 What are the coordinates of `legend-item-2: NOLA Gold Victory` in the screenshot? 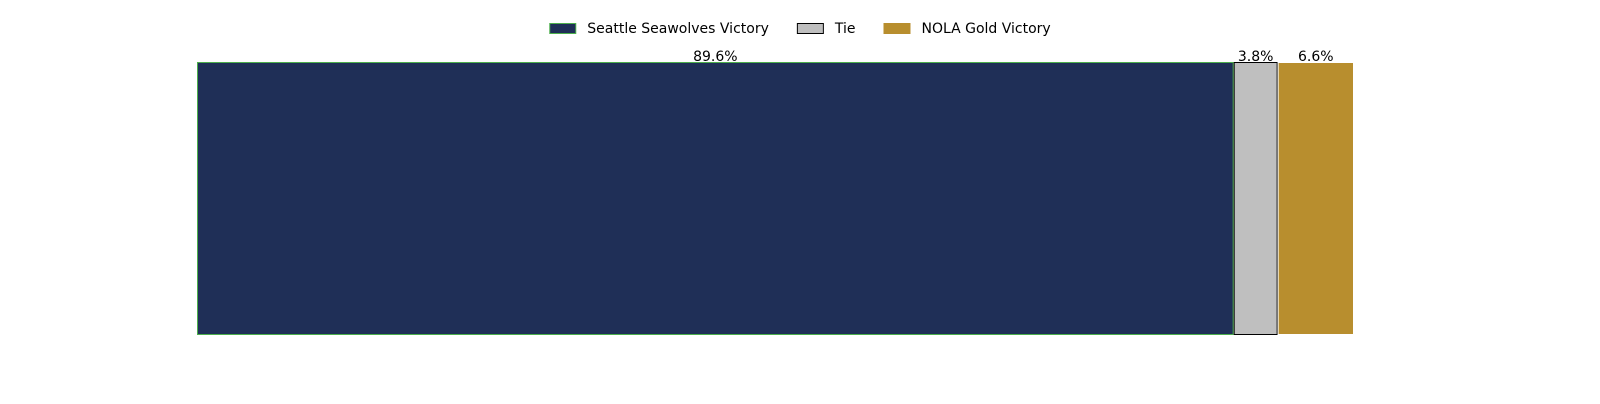 It's located at (967, 29).